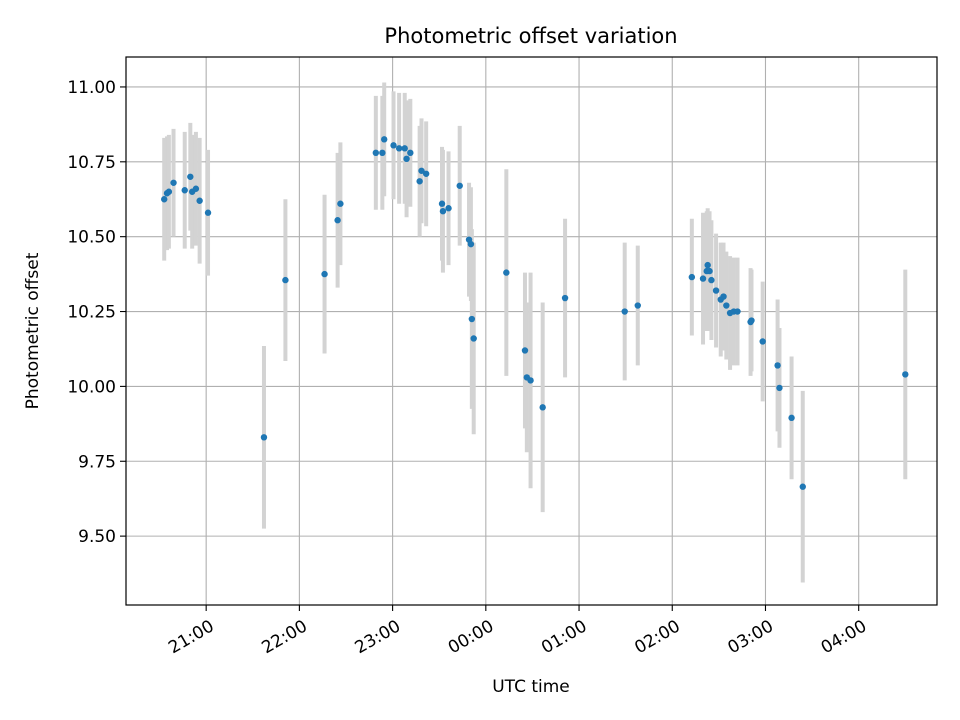 The width and height of the screenshot is (960, 720). I want to click on y-tick-label: 10.00, so click(91, 387).